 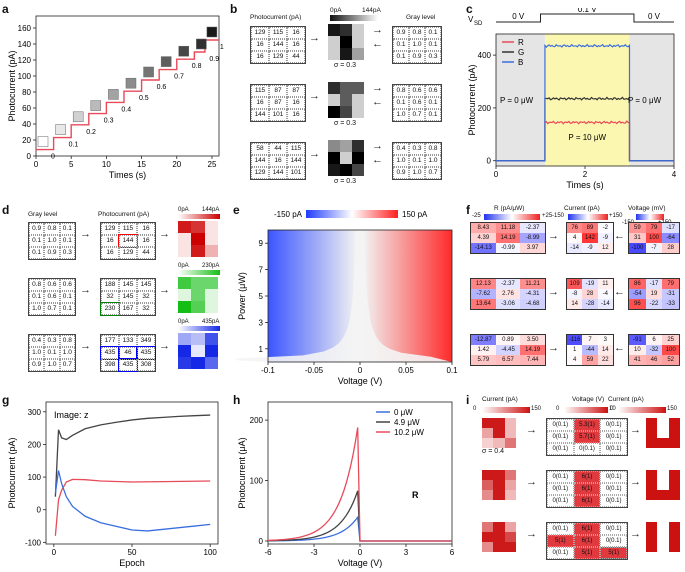 What do you see at coordinates (585, 102) in the screenshot?
I see `c-series-B` at bounding box center [585, 102].